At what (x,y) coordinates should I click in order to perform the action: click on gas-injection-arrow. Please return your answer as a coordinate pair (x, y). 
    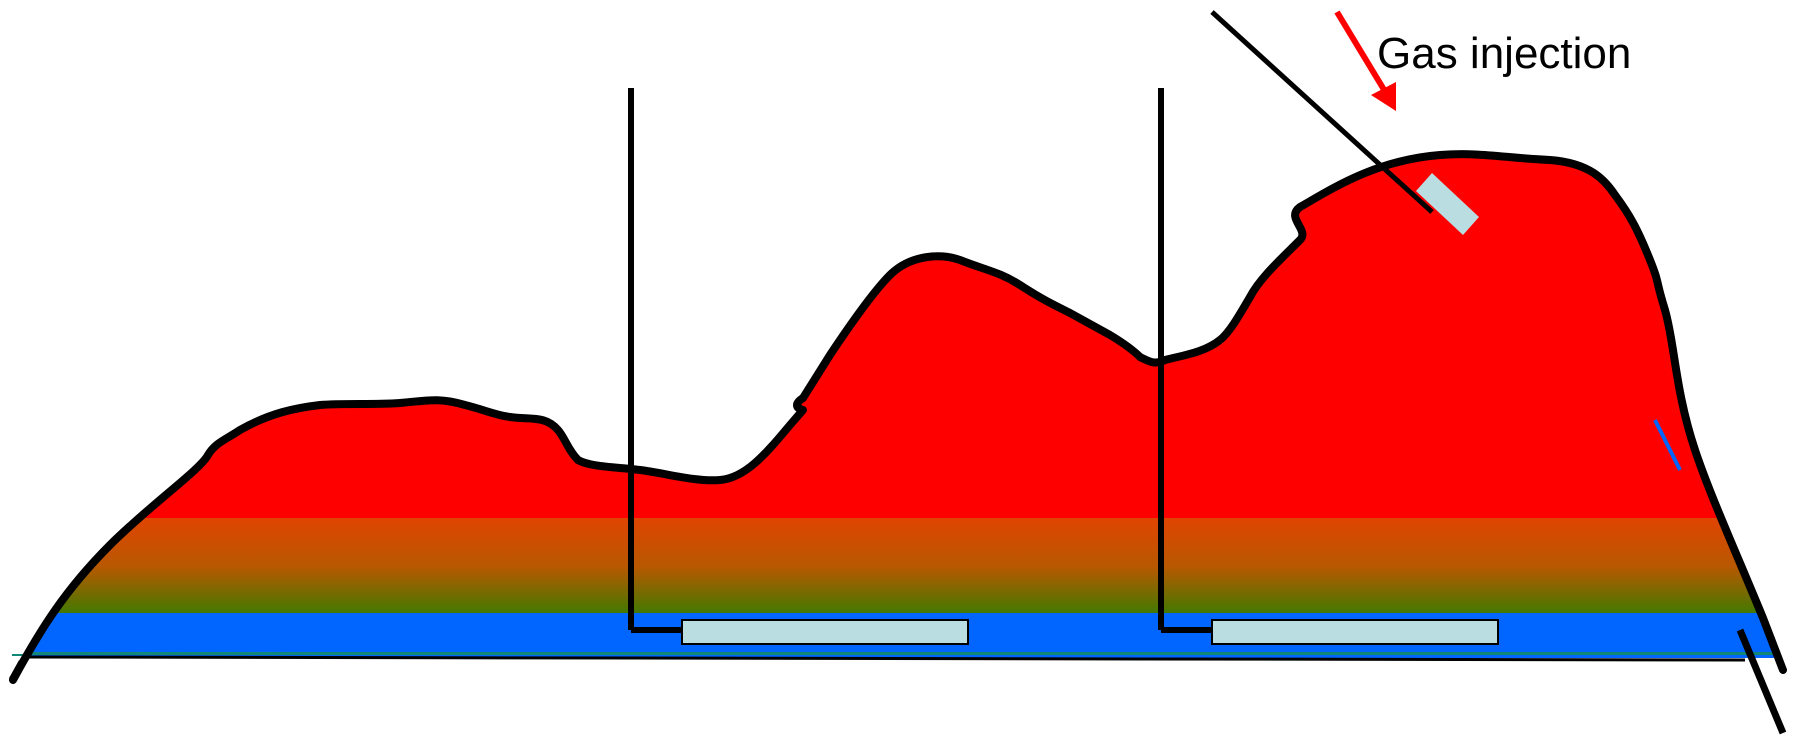
    Looking at the image, I should click on (1365, 60).